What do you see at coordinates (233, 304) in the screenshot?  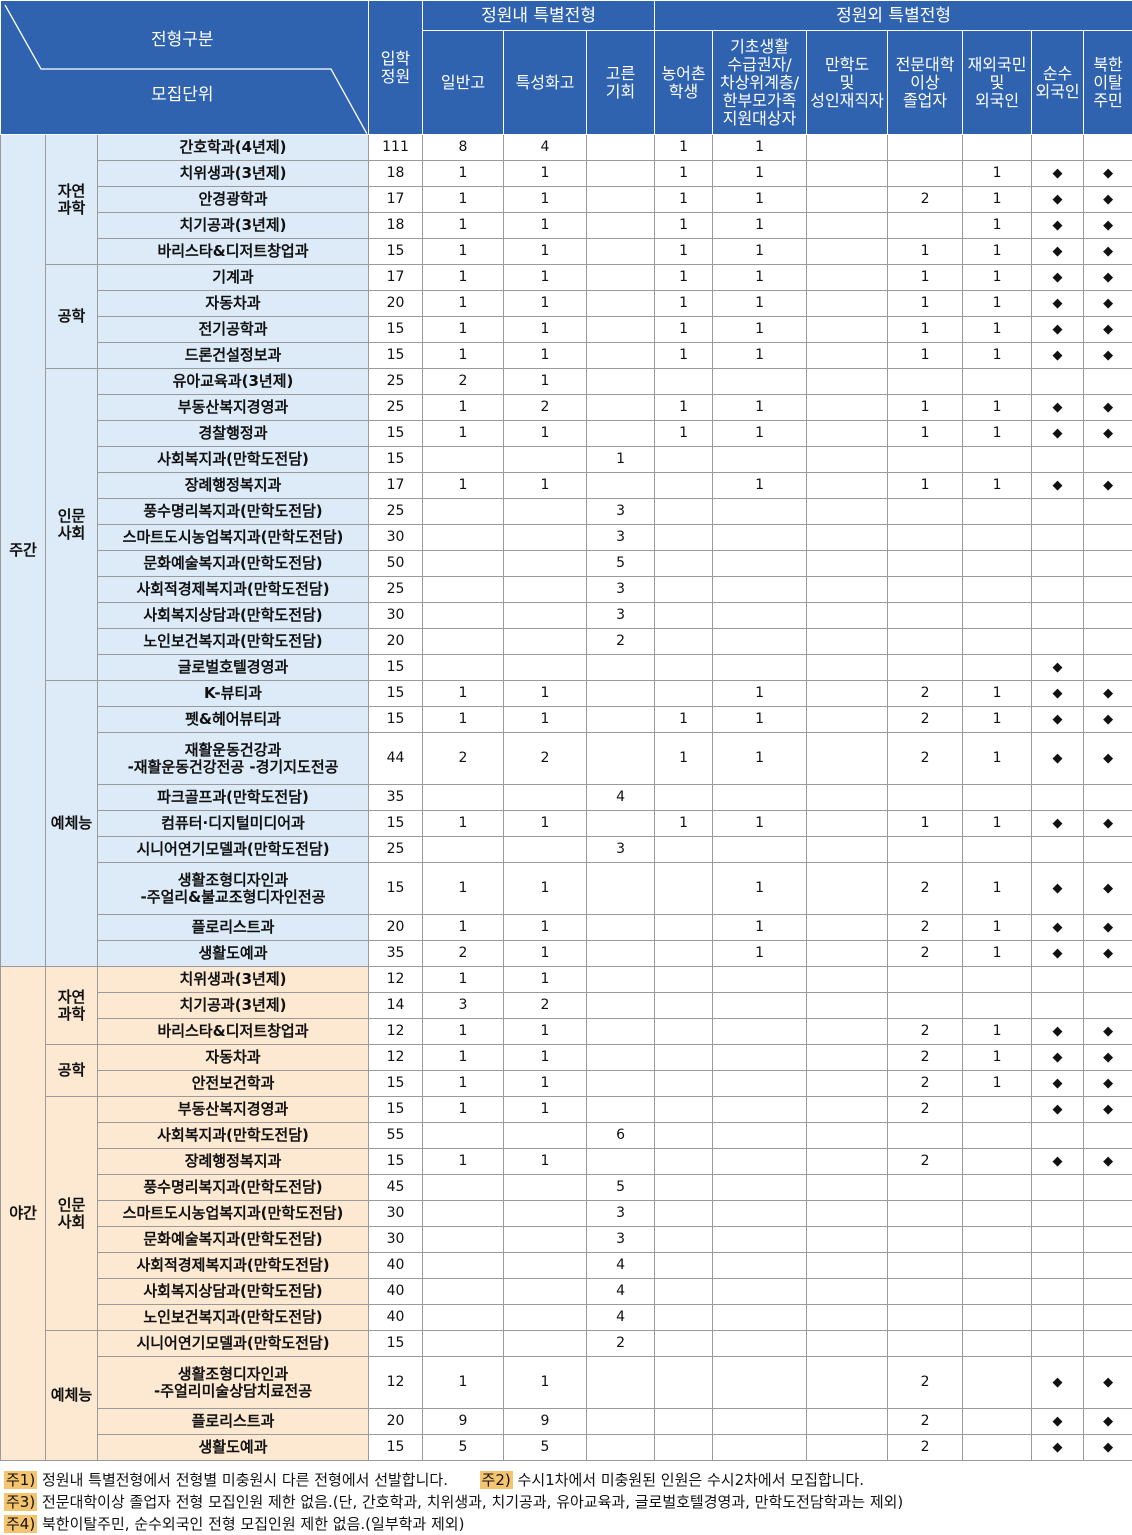 I see `department-name: 자동차과` at bounding box center [233, 304].